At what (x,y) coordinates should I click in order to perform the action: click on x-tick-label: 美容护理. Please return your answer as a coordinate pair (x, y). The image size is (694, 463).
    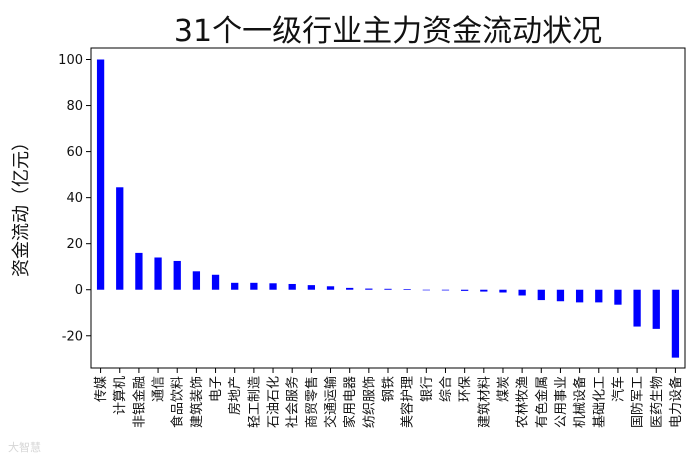
    Looking at the image, I should click on (408, 402).